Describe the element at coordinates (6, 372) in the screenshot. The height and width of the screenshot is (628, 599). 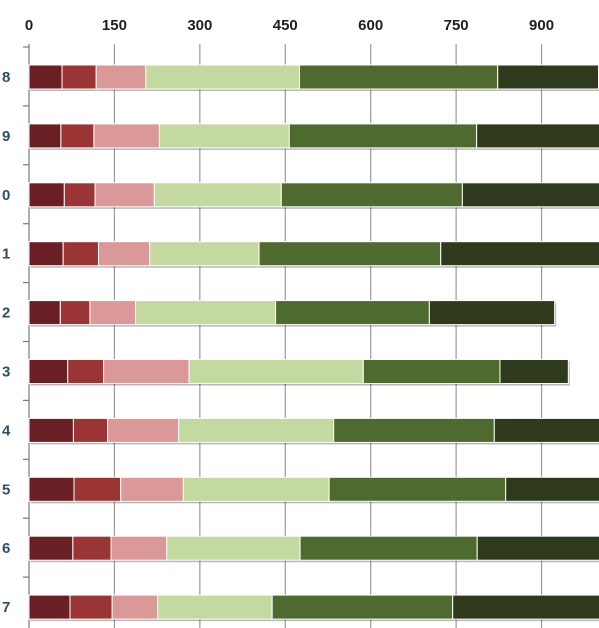
I see `y-category-label-3: 3` at that location.